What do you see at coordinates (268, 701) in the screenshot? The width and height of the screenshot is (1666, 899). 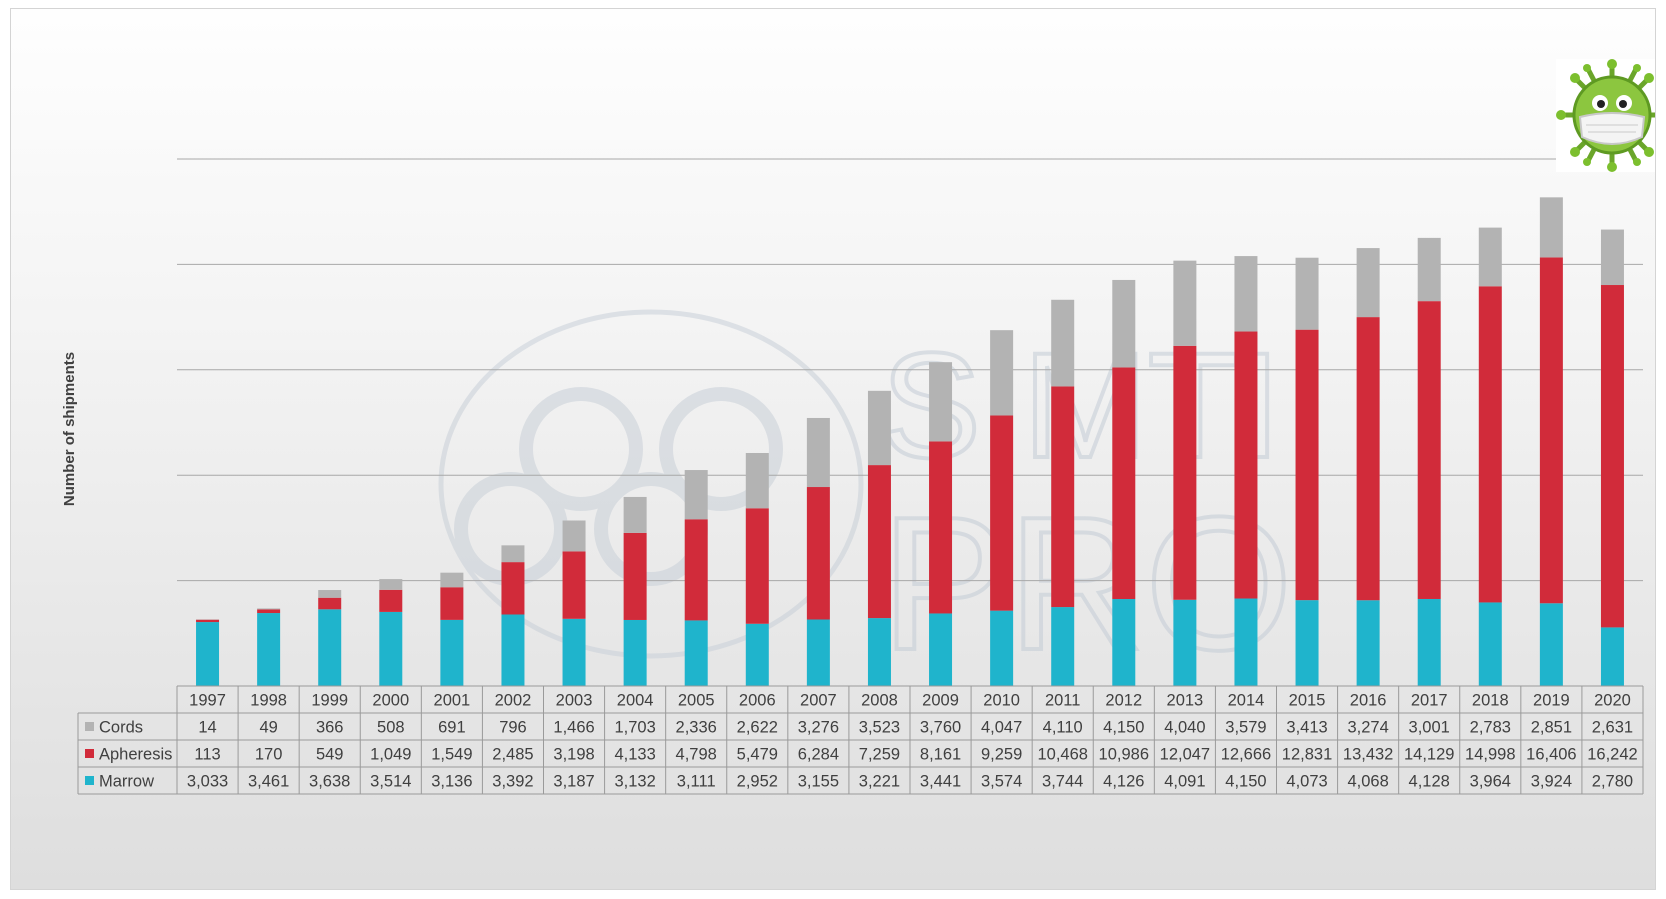 I see `tick-label: 1998` at bounding box center [268, 701].